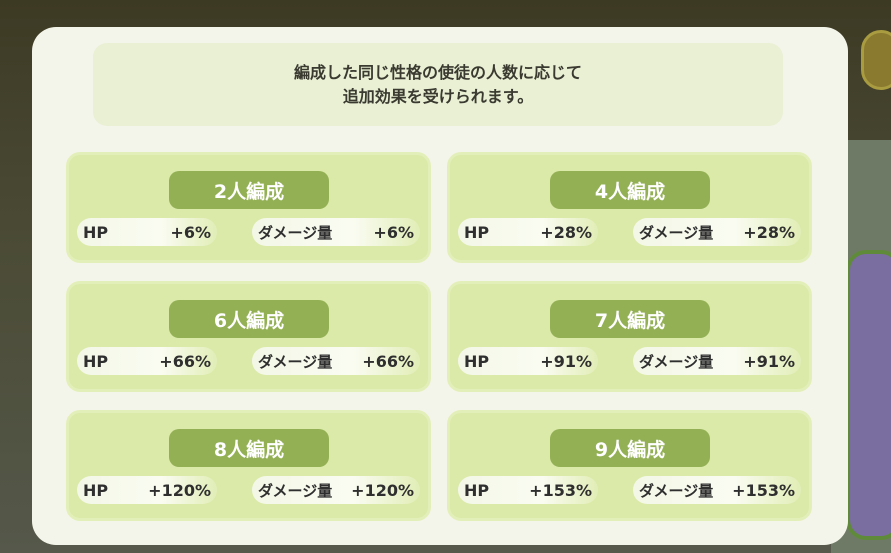 This screenshot has height=553, width=891. I want to click on tier-card: 8人編成 HP +120% ダメージ量 +120%, so click(248, 465).